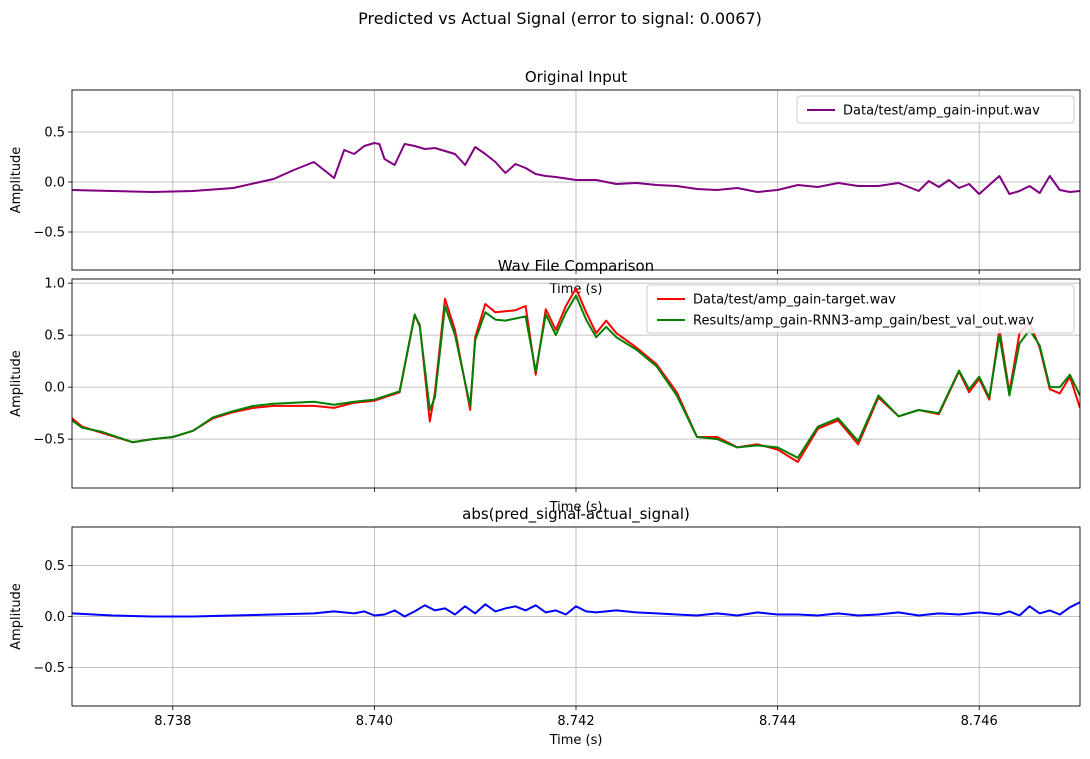  I want to click on x-tick-label: 8.742, so click(575, 721).